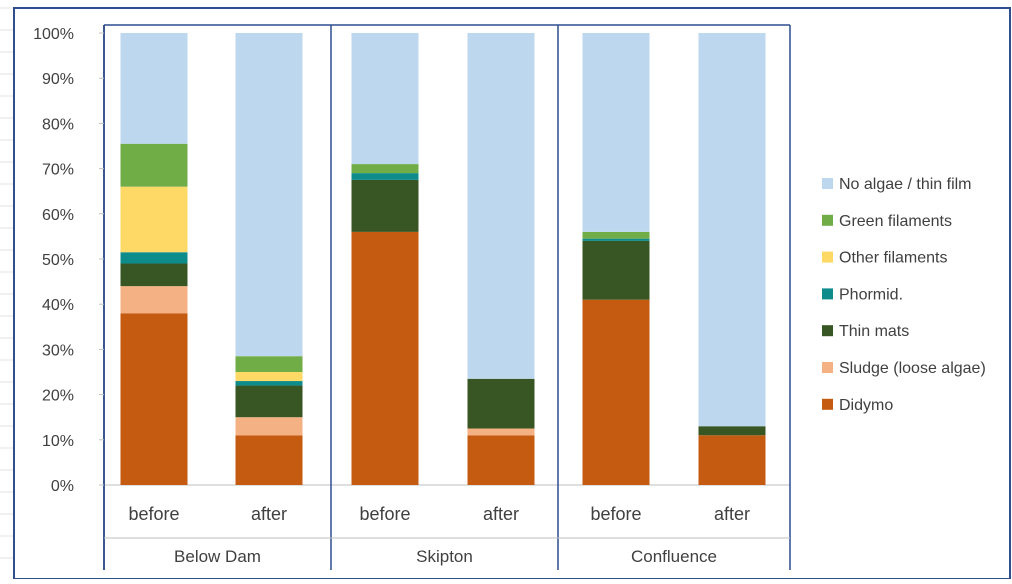 The width and height of the screenshot is (1012, 584). What do you see at coordinates (62, 486) in the screenshot?
I see `y-tick-label: 0%` at bounding box center [62, 486].